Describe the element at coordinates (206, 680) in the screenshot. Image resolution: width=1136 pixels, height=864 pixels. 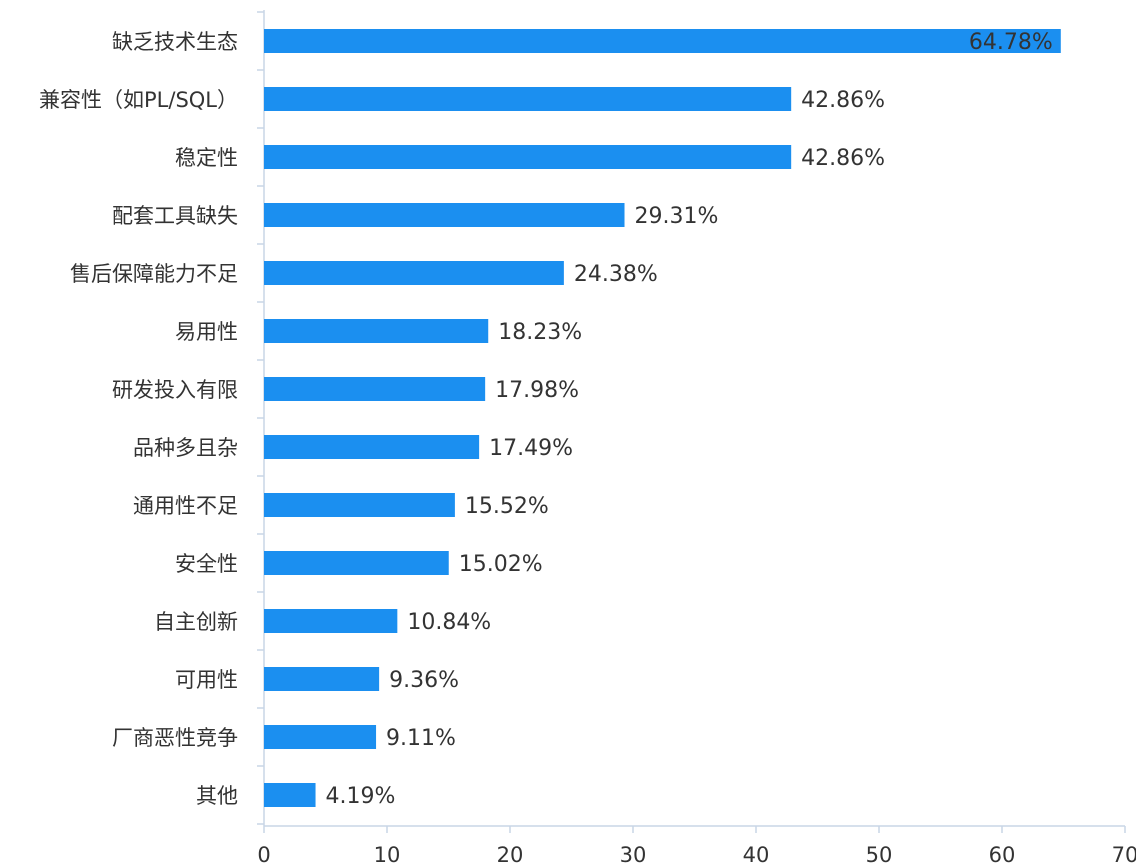
I see `category-label: 可用性` at that location.